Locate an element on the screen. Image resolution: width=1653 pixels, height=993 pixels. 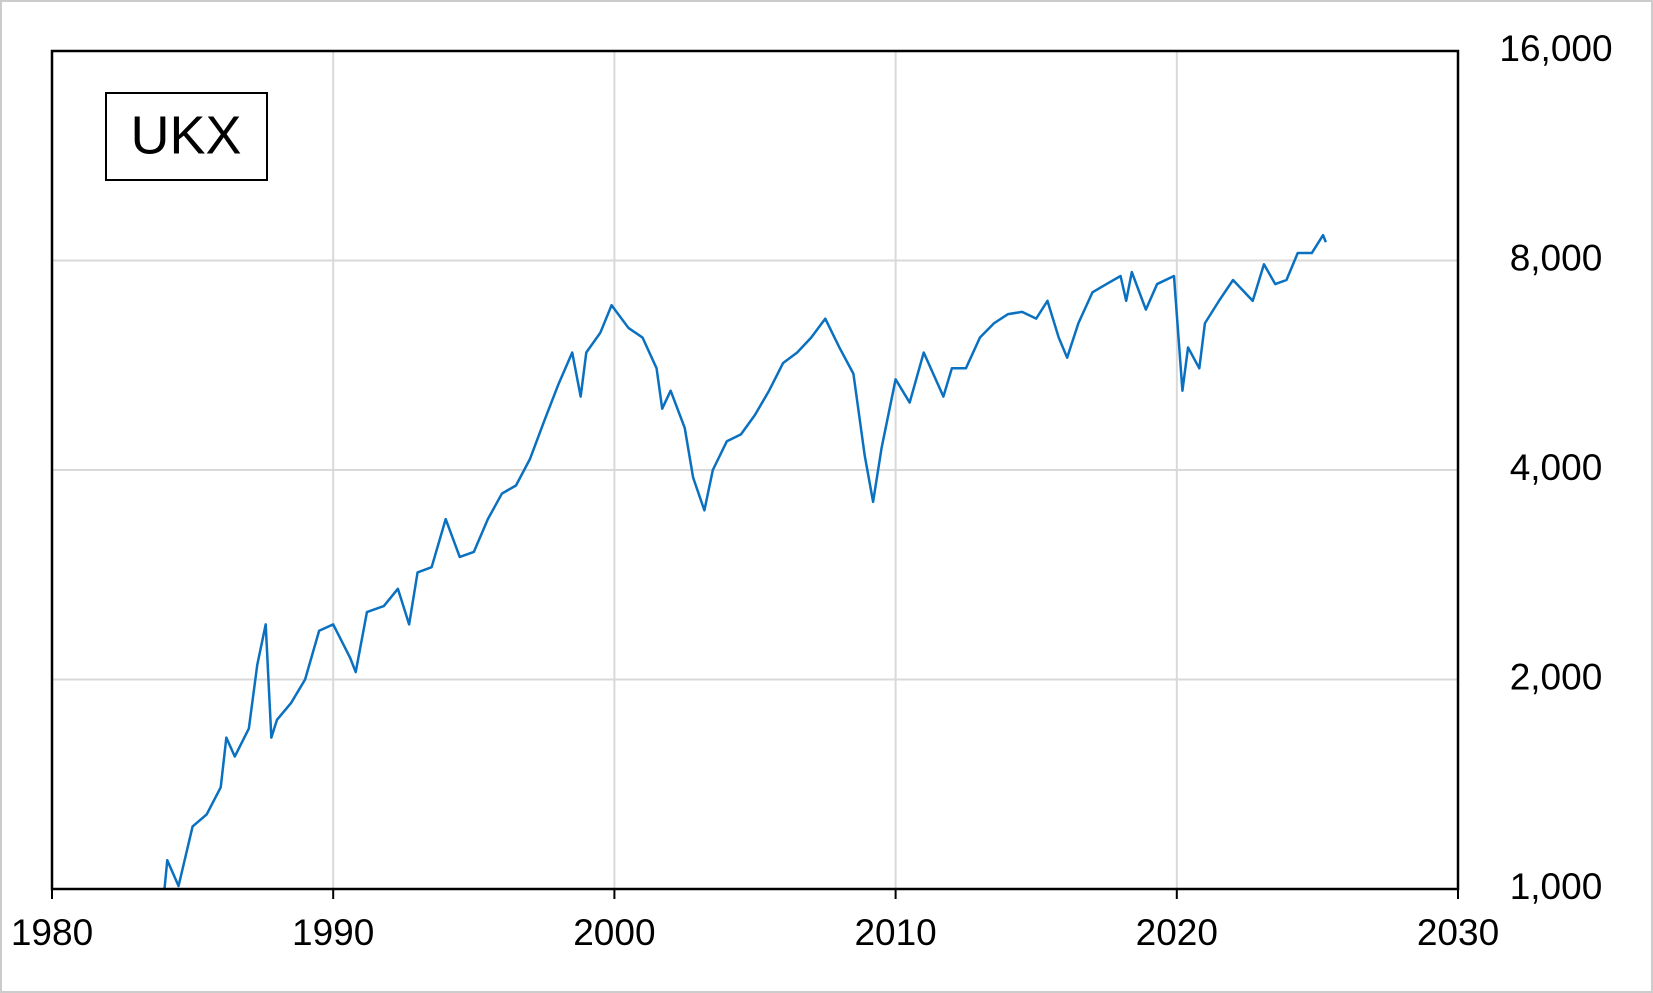
y-tick-label: 2,000 is located at coordinates (1556, 676).